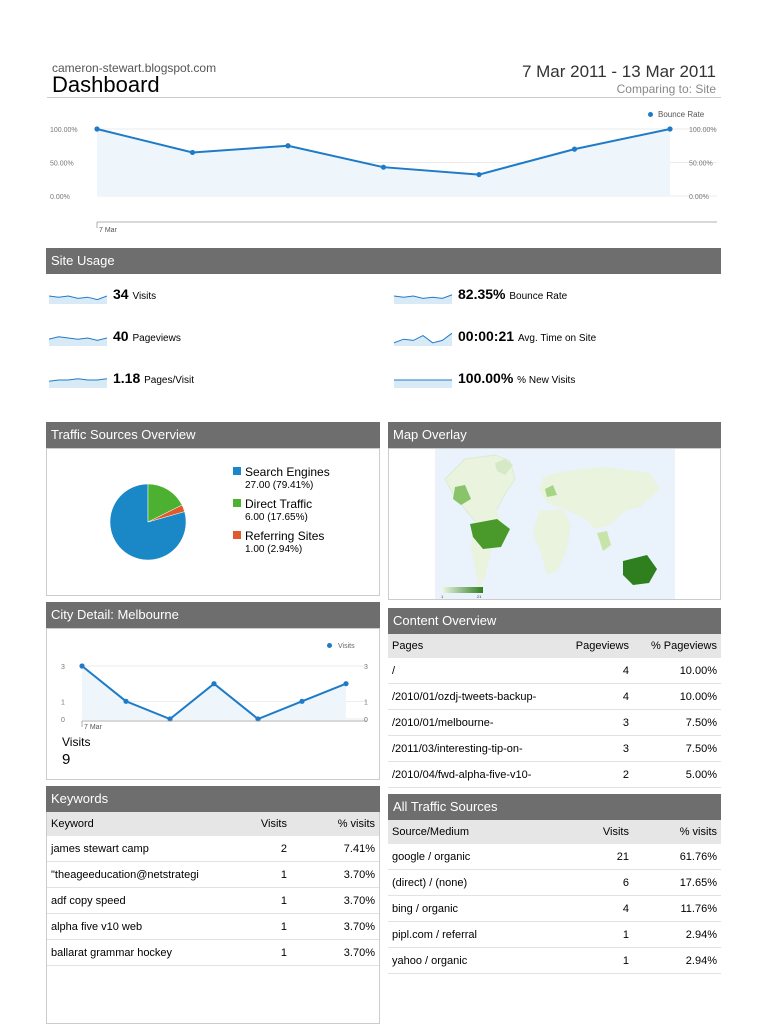 The width and height of the screenshot is (768, 1024). I want to click on keyword-name-cell: ballarat grammar hockey, so click(140, 952).